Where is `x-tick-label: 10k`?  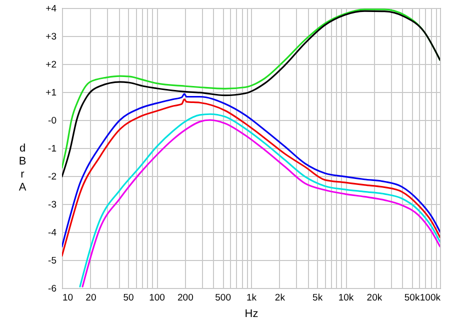
x-tick-label: 10k is located at coordinates (346, 298).